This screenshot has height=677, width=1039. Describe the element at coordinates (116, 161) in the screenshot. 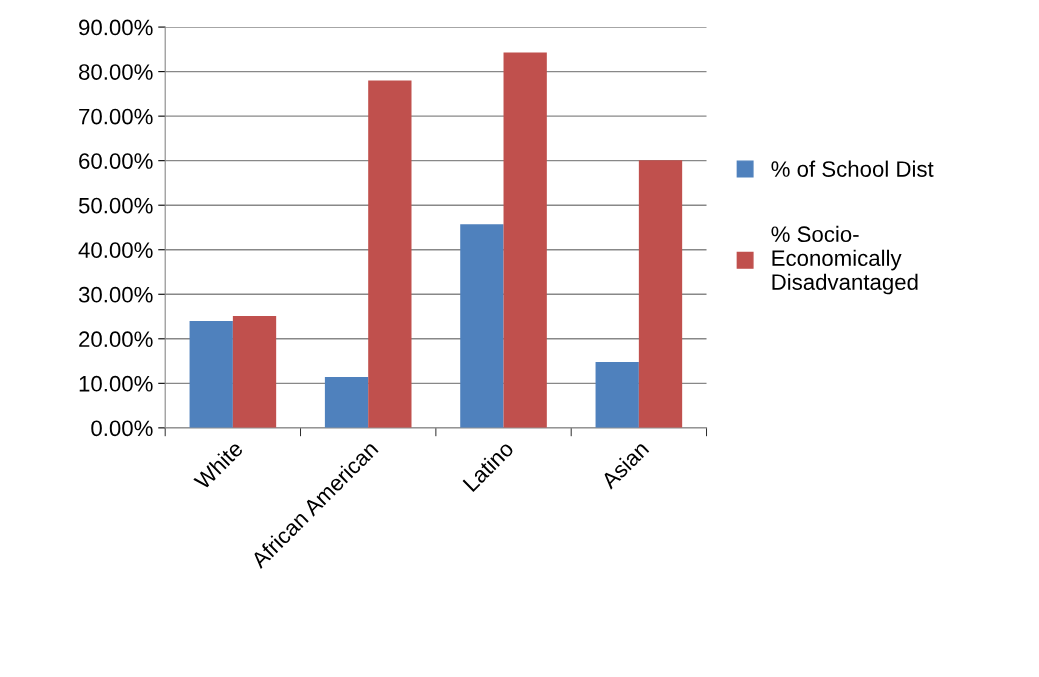

I see `y-tick-label: 60.00%` at that location.